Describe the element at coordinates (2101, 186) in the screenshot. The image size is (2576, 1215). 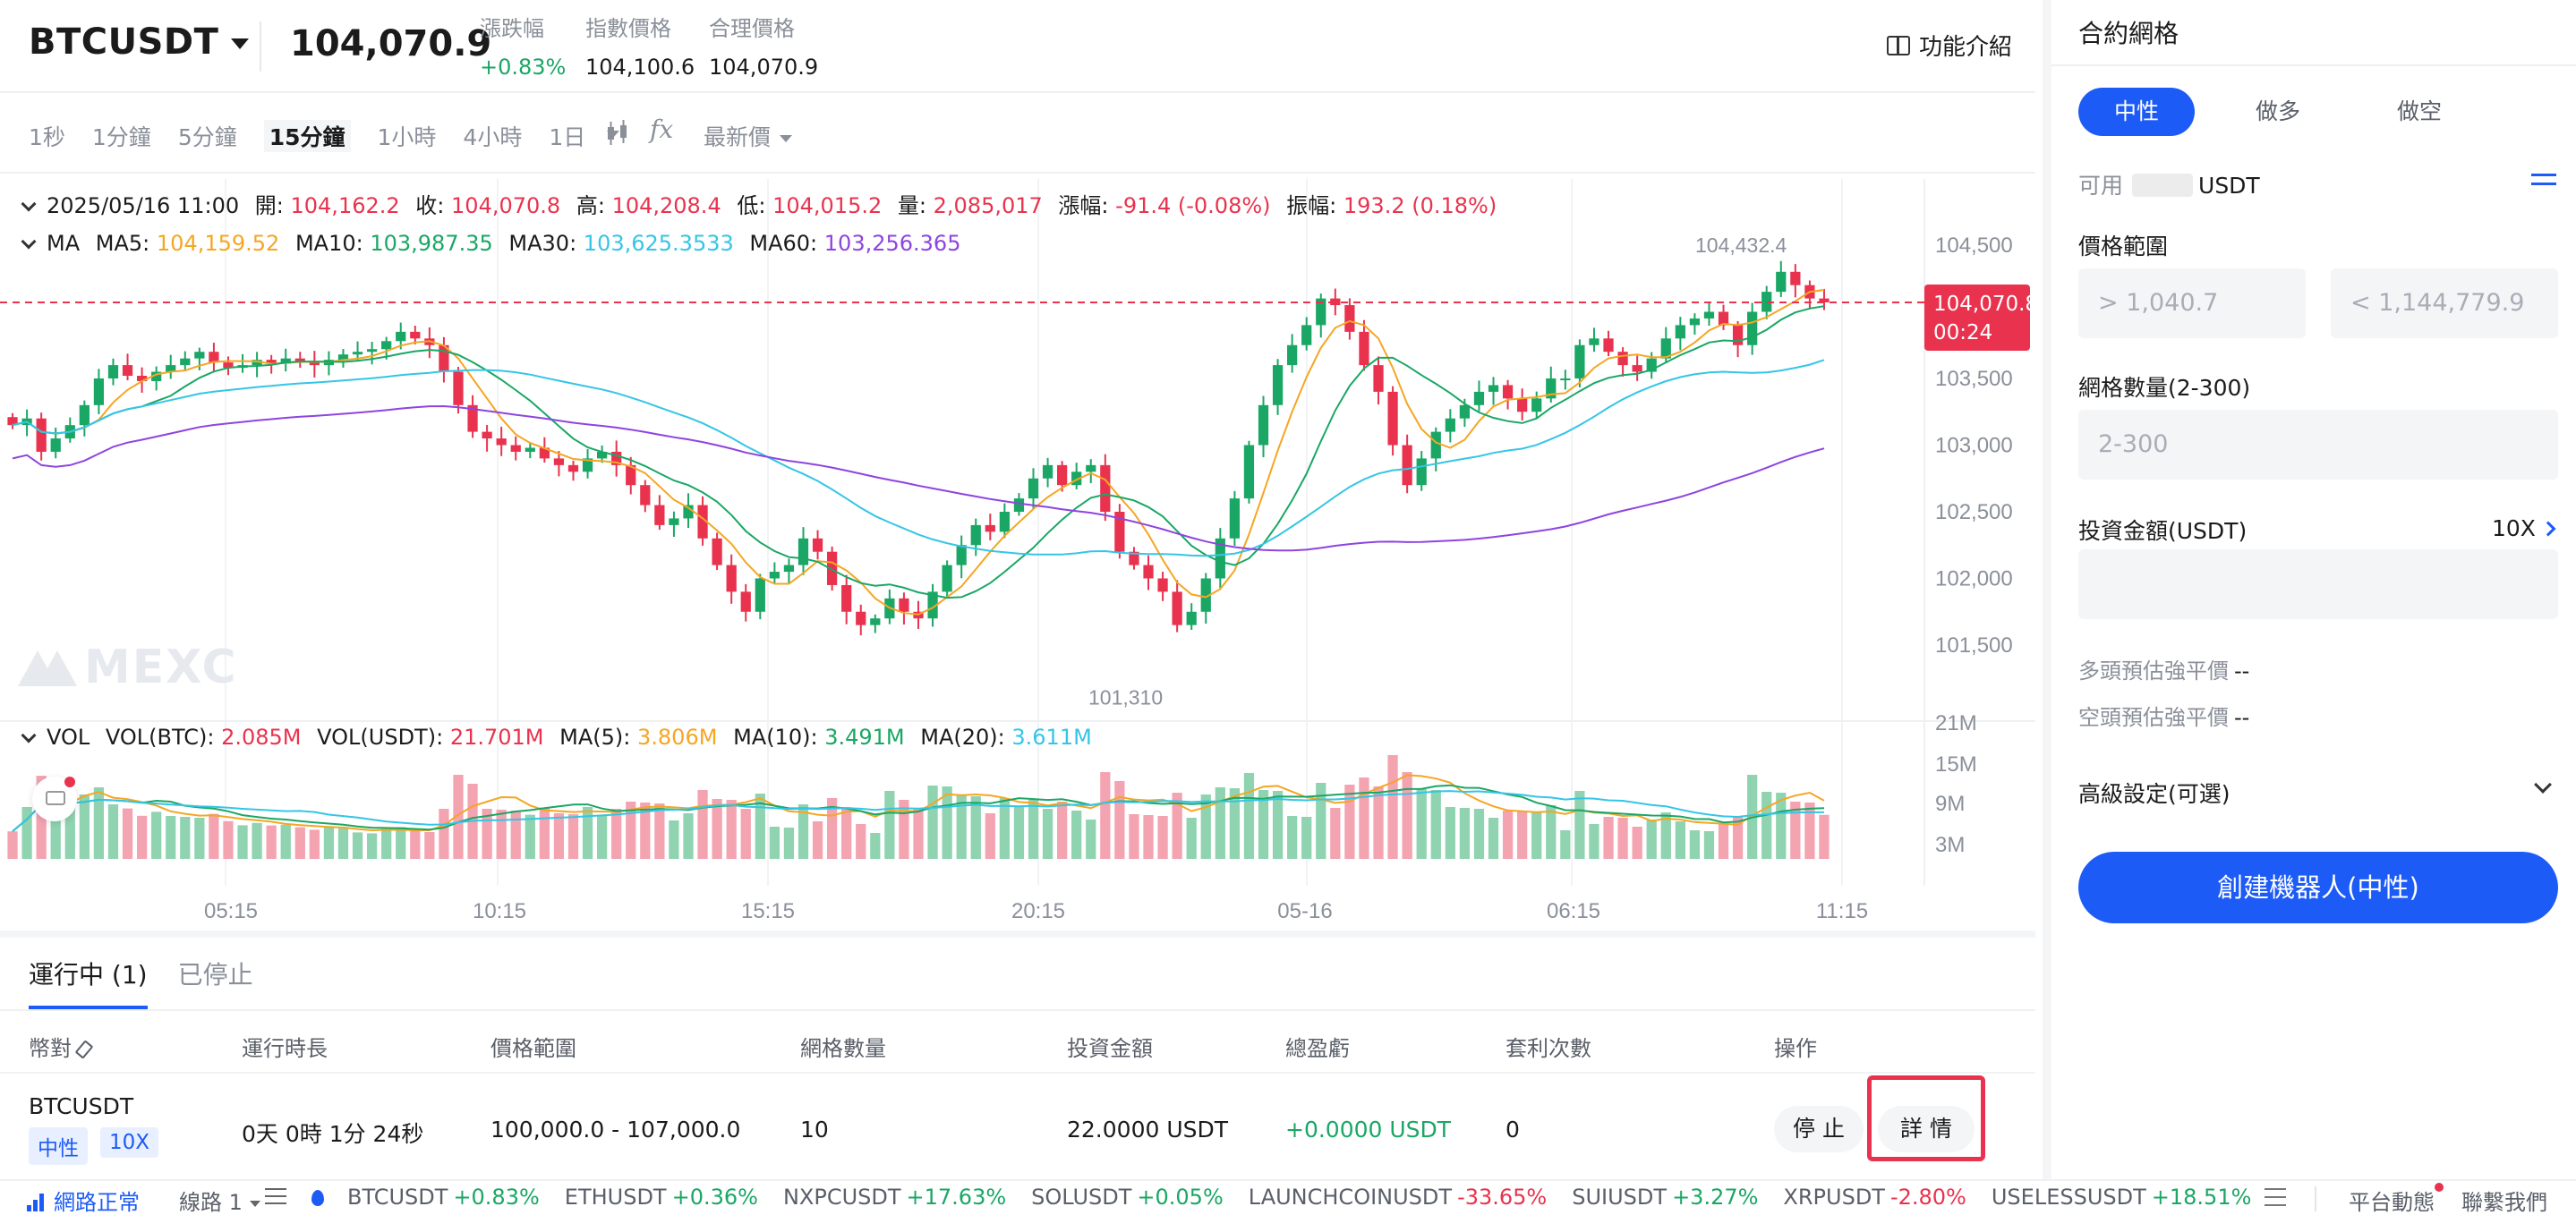
I see `available-label: 可用` at that location.